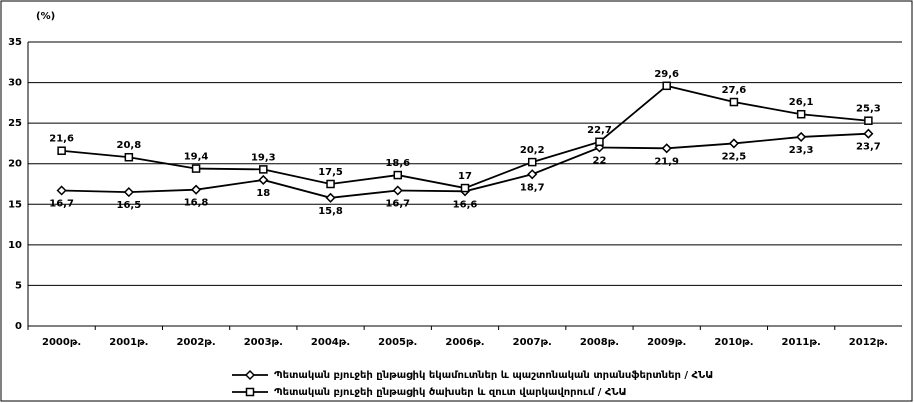  Describe the element at coordinates (61, 139) in the screenshot. I see `data-label: 21,6` at that location.